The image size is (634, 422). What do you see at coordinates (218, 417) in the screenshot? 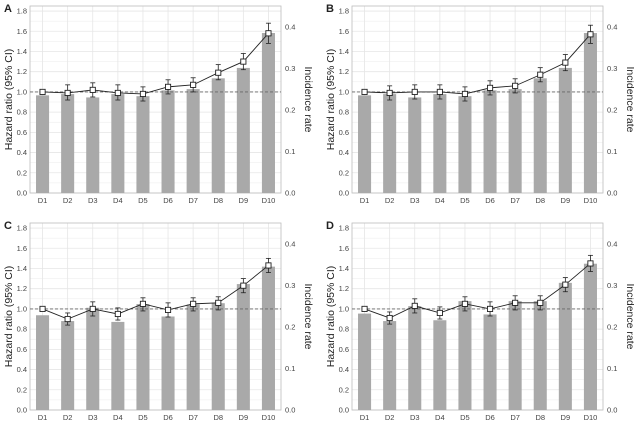
I see `x-tick-label: D8` at bounding box center [218, 417].